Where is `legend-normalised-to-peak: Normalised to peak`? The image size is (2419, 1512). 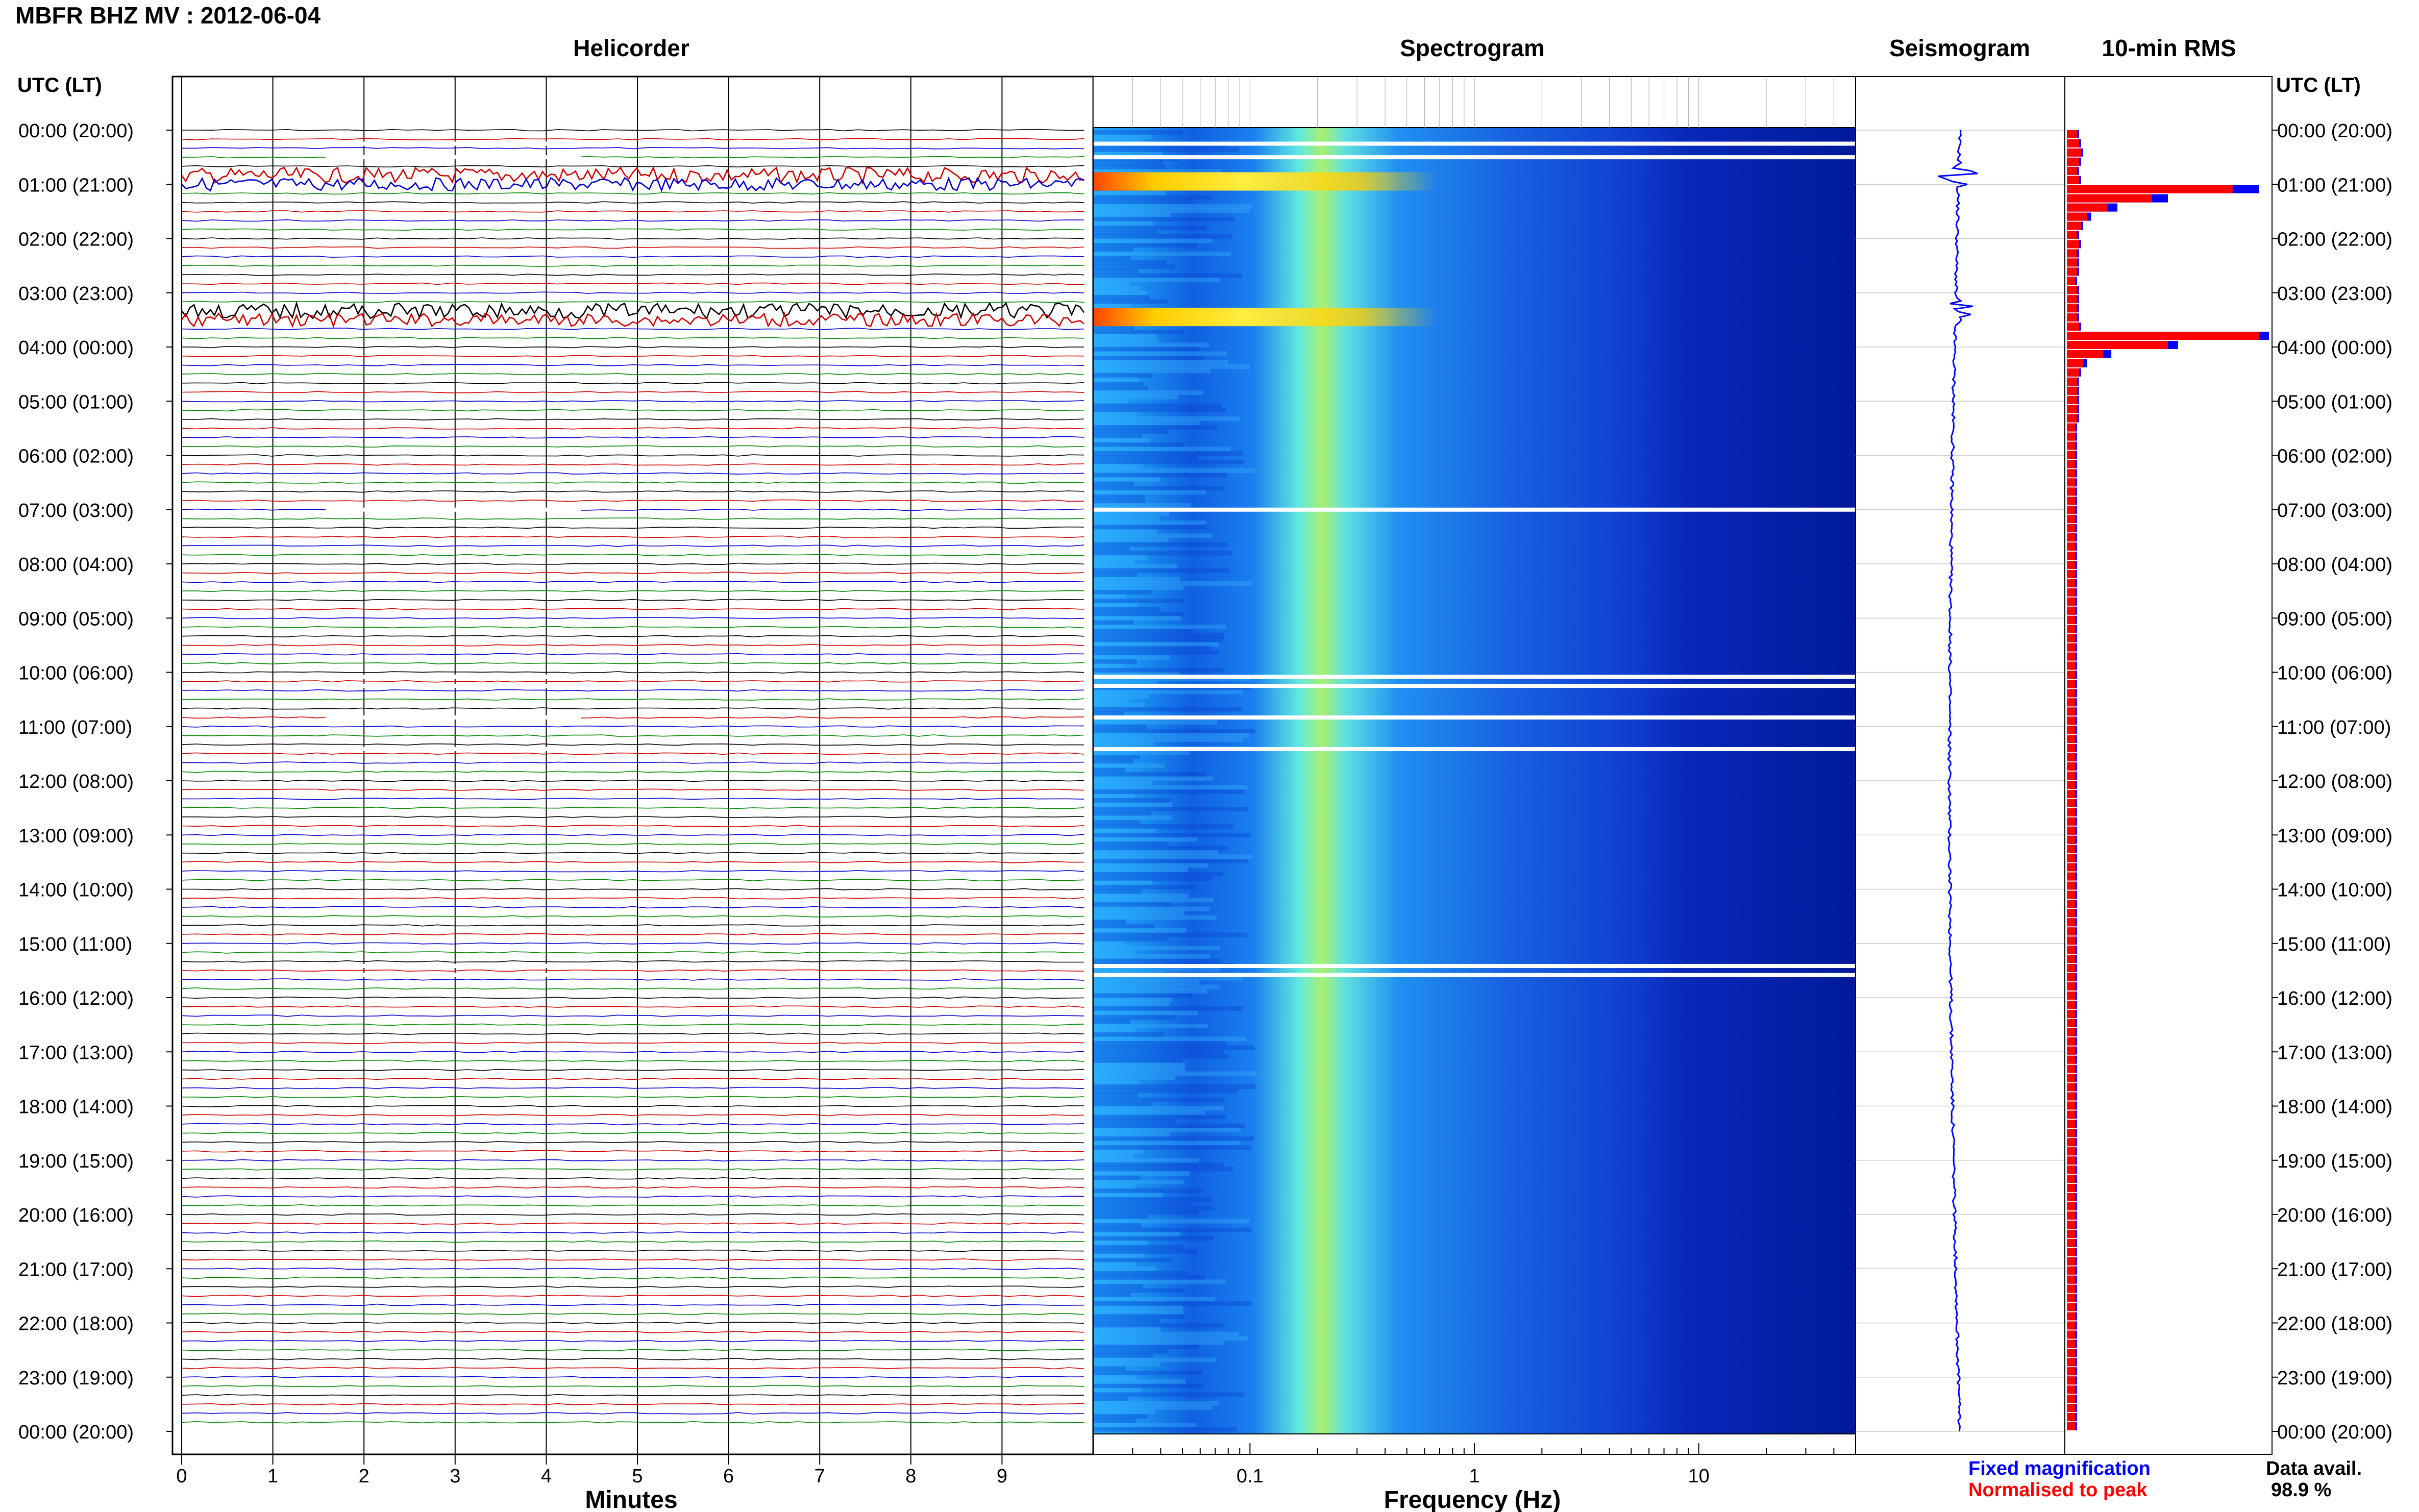 legend-normalised-to-peak: Normalised to peak is located at coordinates (2058, 1490).